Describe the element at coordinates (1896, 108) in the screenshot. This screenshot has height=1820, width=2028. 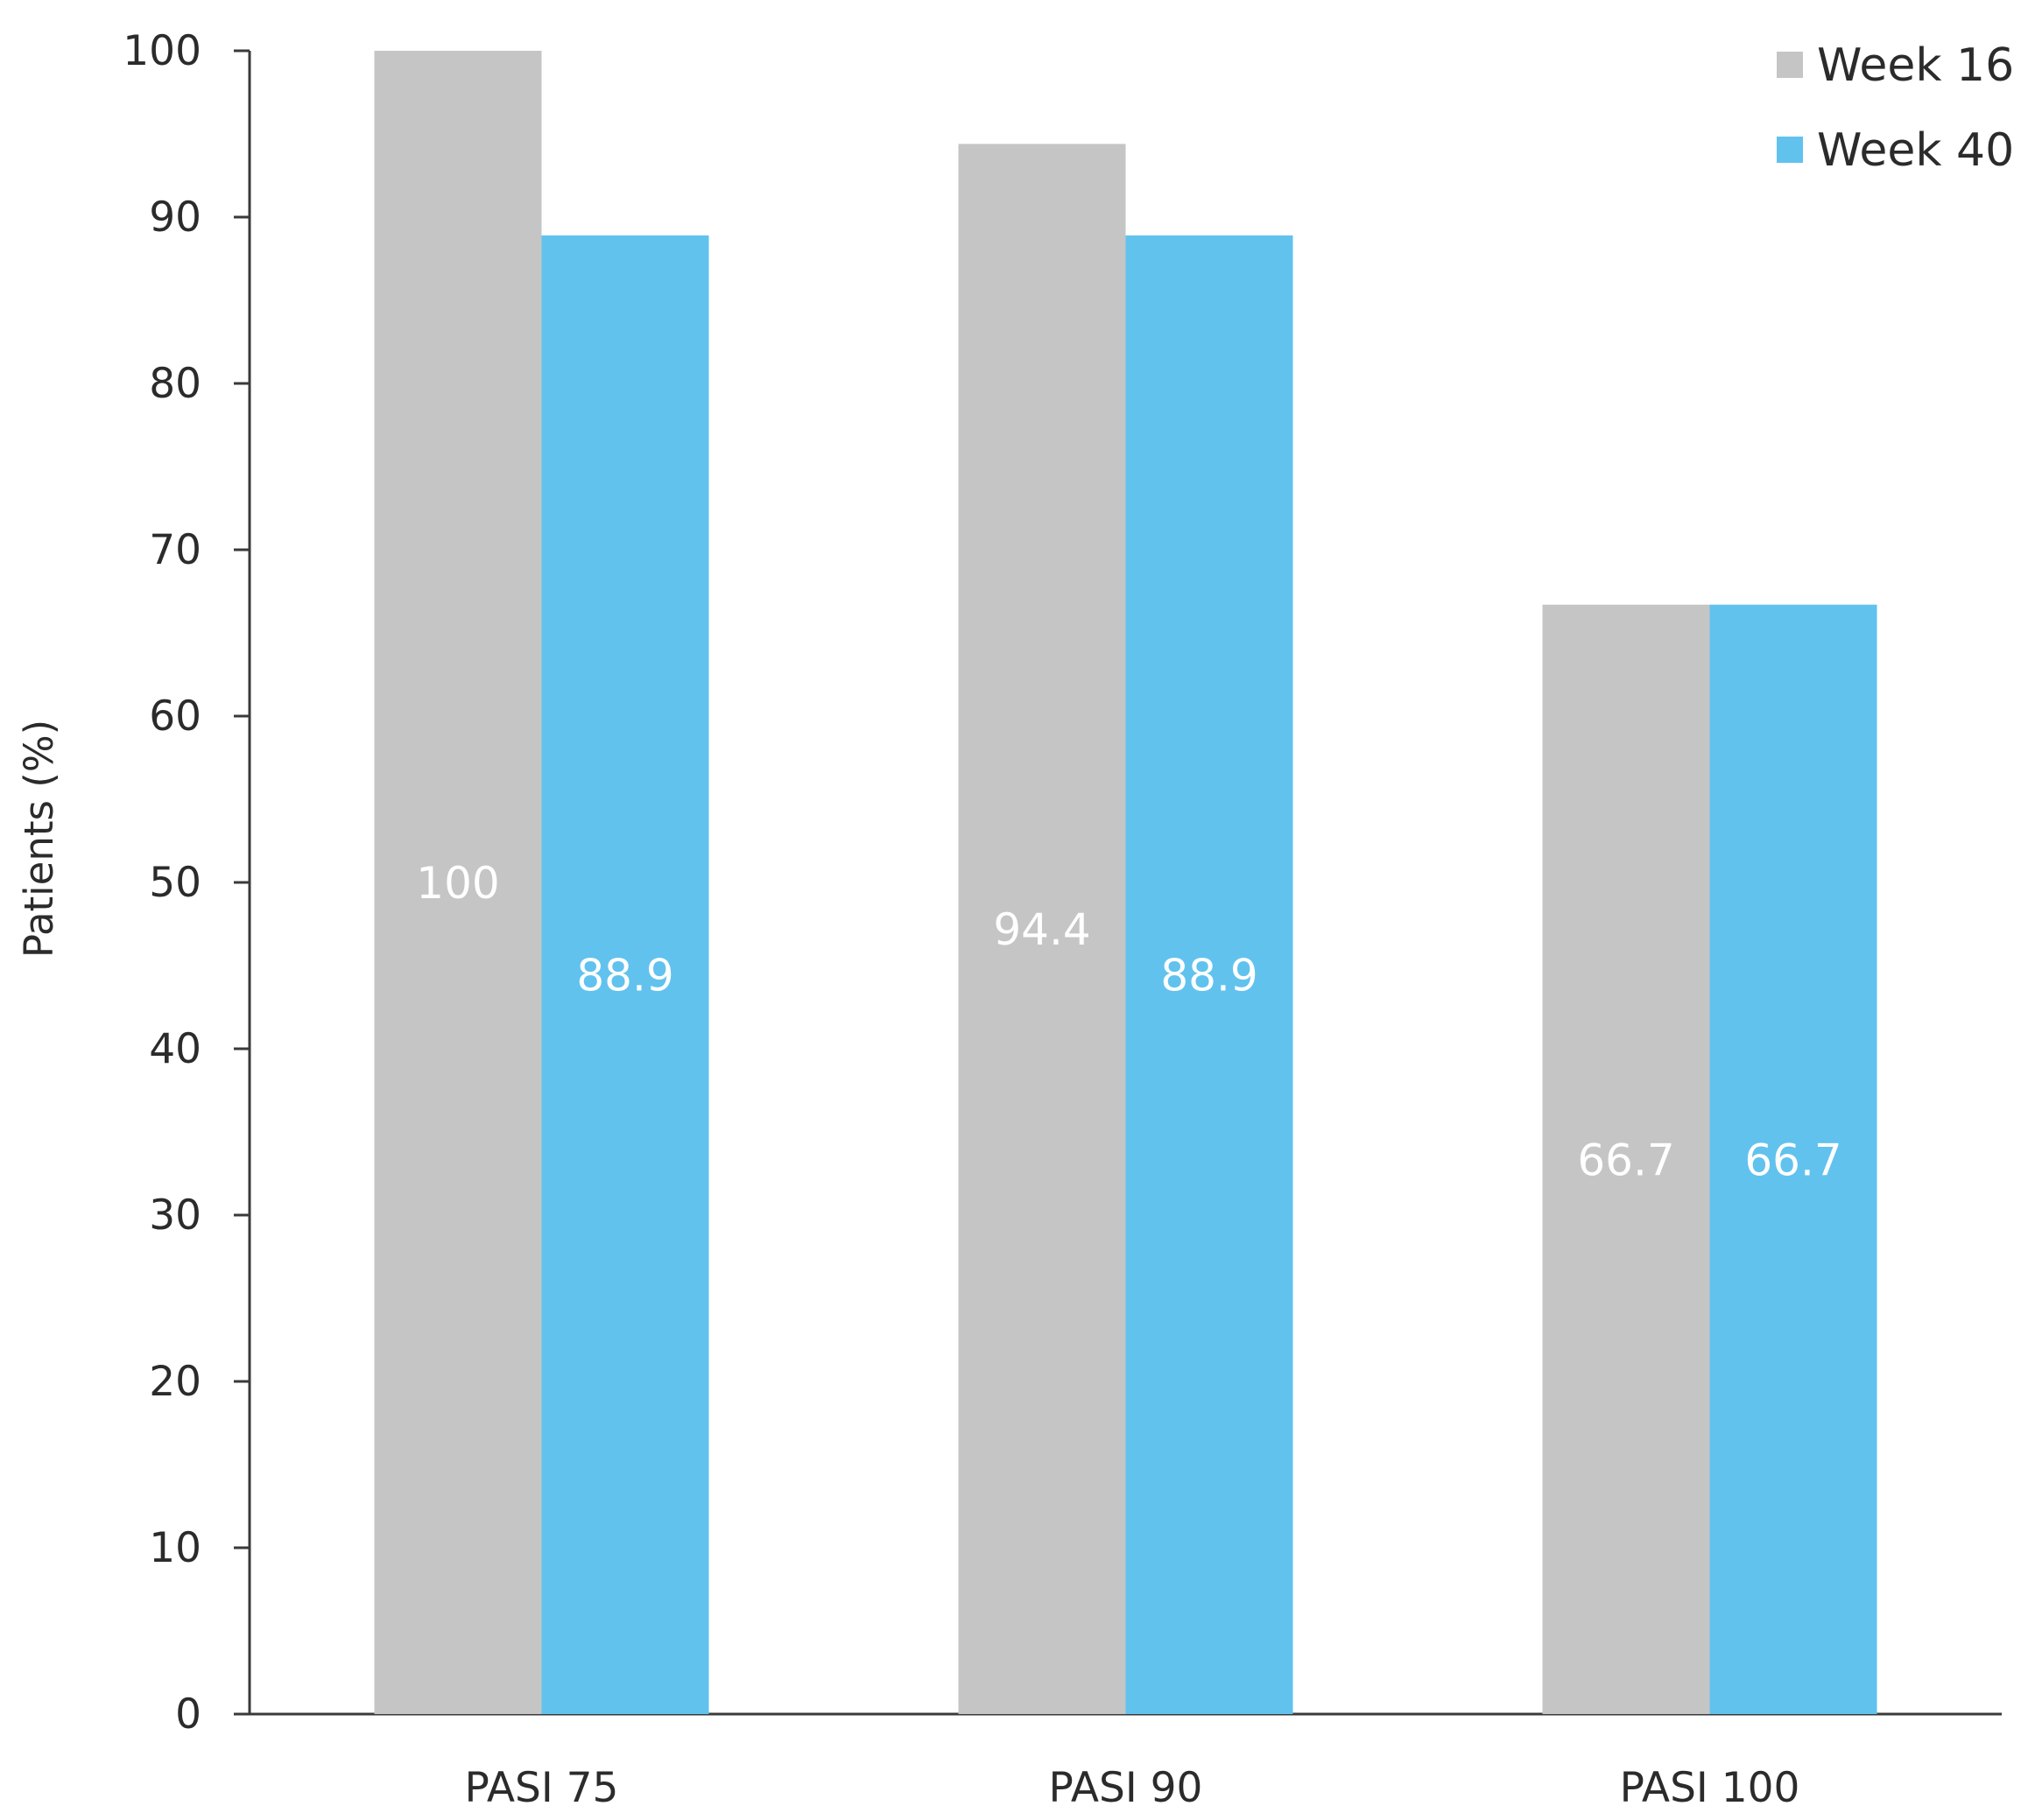
I see `legend: Week 16 Week 40` at that location.